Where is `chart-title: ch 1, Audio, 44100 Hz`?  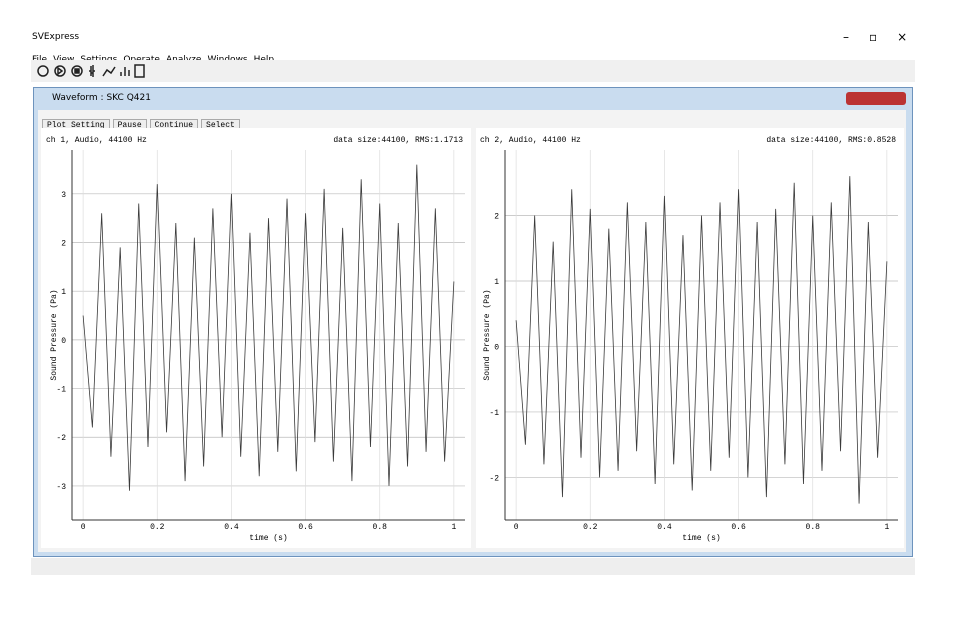 chart-title: ch 1, Audio, 44100 Hz is located at coordinates (96, 140).